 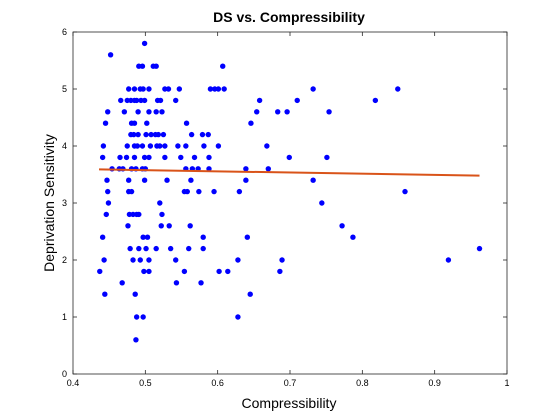 What do you see at coordinates (434, 383) in the screenshot?
I see `x-tick-label: 0.9` at bounding box center [434, 383].